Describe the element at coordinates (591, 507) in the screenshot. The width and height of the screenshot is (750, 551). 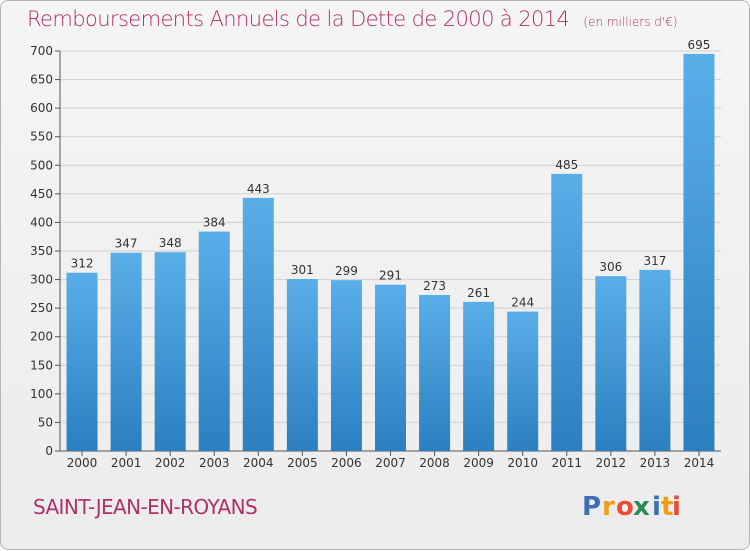
I see `logo-letter: P` at that location.